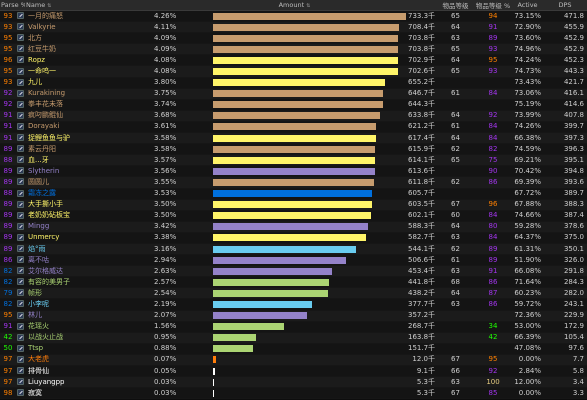 This screenshot has height=400, width=587. What do you see at coordinates (89, 71) in the screenshot?
I see `player-name: 一命呜一` at bounding box center [89, 71].